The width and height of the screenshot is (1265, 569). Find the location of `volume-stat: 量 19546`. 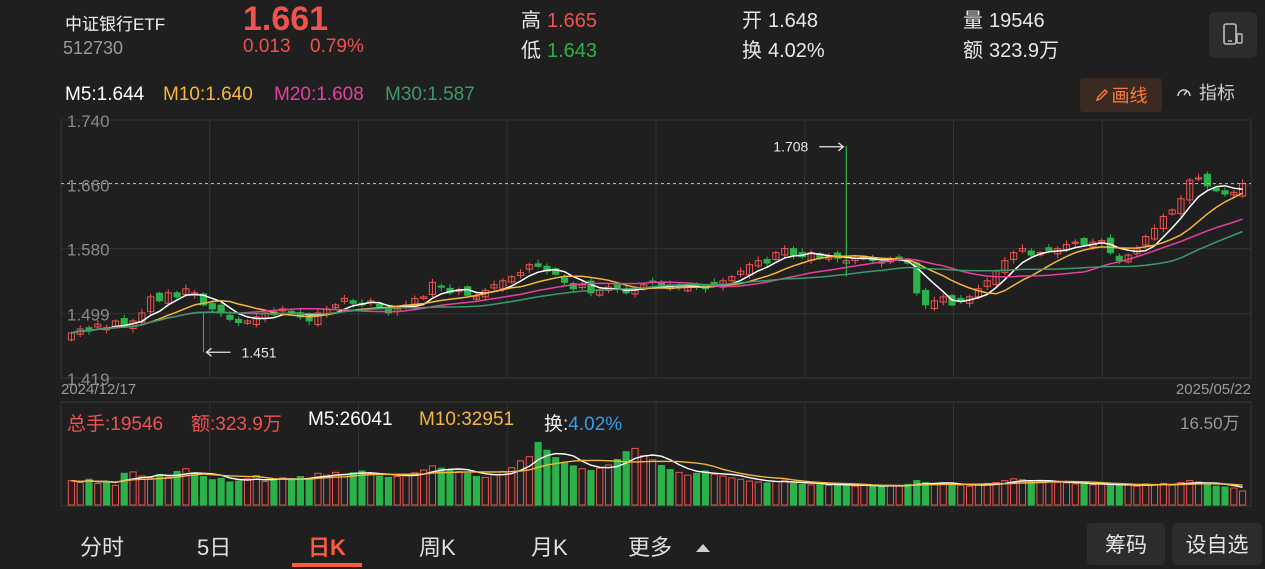

volume-stat: 量 19546 is located at coordinates (1004, 18).